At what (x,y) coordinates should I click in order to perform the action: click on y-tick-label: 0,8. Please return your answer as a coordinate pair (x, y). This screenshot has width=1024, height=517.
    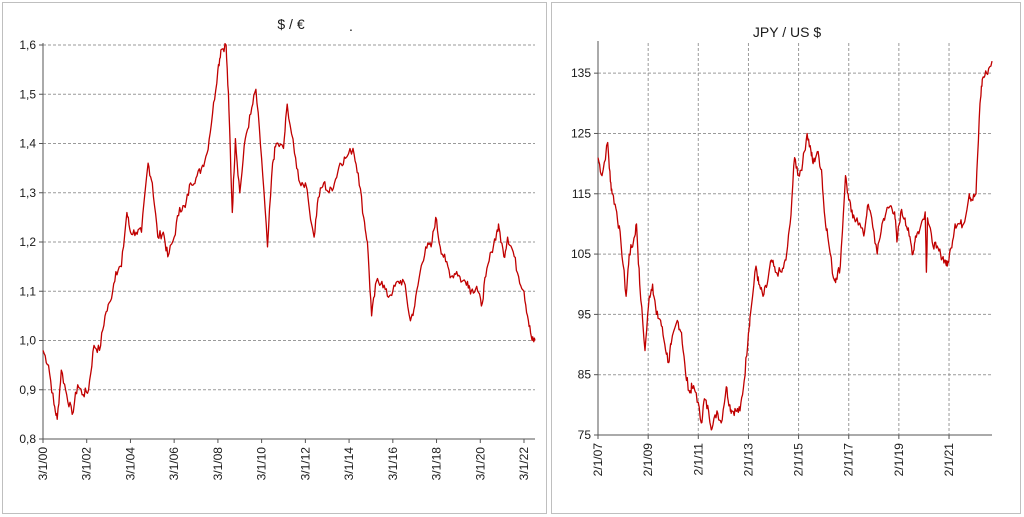
    Looking at the image, I should click on (27, 439).